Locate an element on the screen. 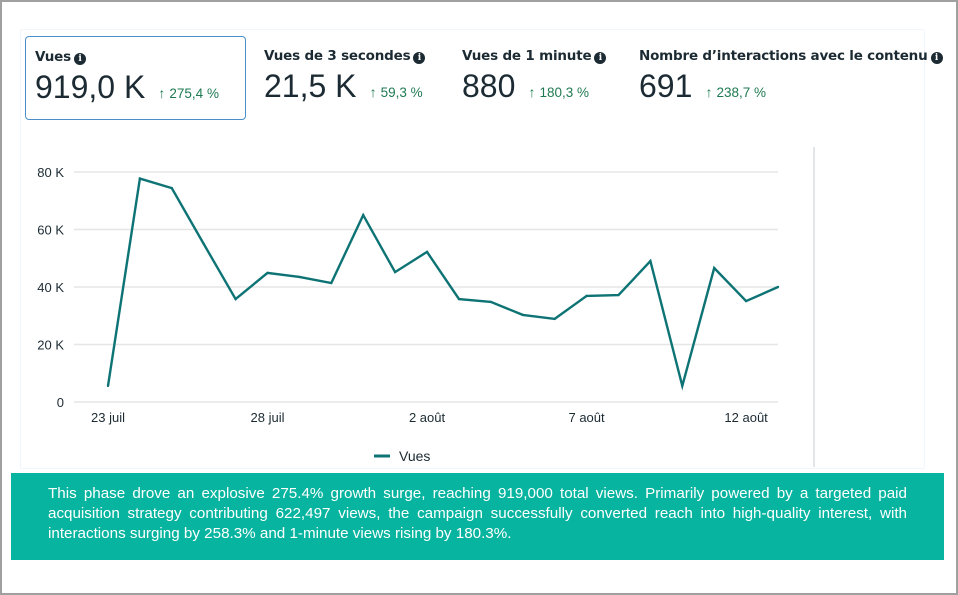  metric-value: 919,0 K is located at coordinates (90, 87).